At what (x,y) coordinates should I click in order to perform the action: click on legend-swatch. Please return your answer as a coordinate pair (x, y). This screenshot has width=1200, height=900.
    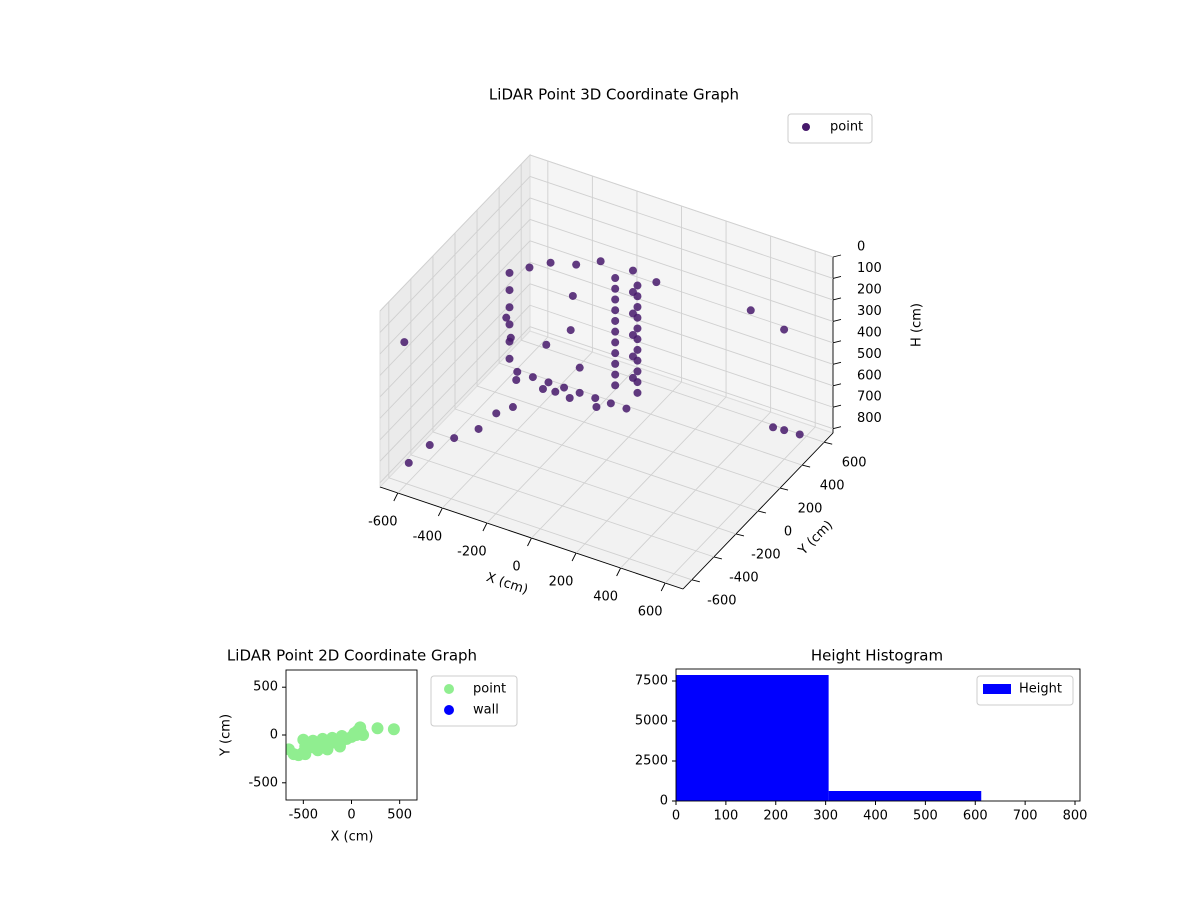
    Looking at the image, I should click on (997, 689).